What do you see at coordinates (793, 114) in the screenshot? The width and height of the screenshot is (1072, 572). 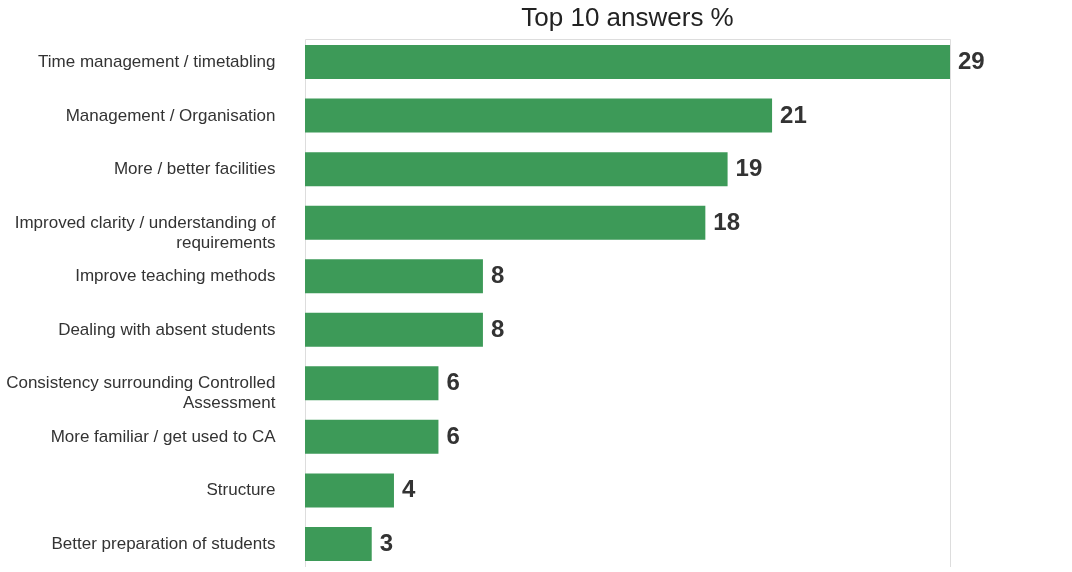 I see `data-label: 21` at bounding box center [793, 114].